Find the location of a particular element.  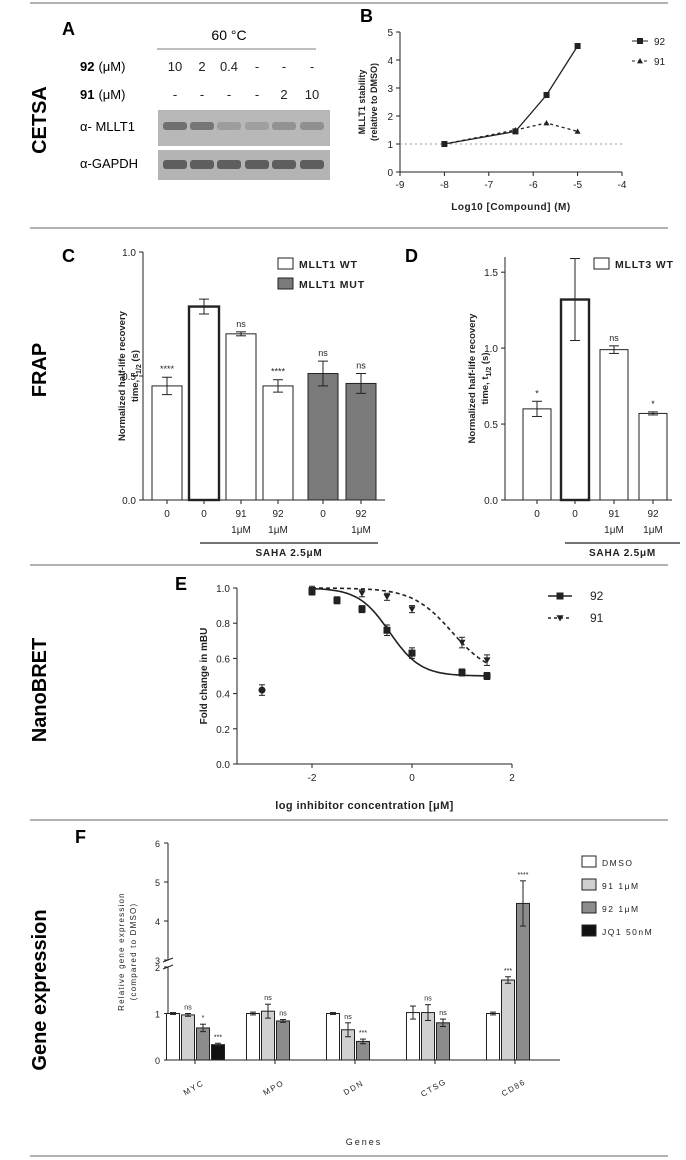

blot-label-gapdh: α-GAPDH is located at coordinates (109, 163).